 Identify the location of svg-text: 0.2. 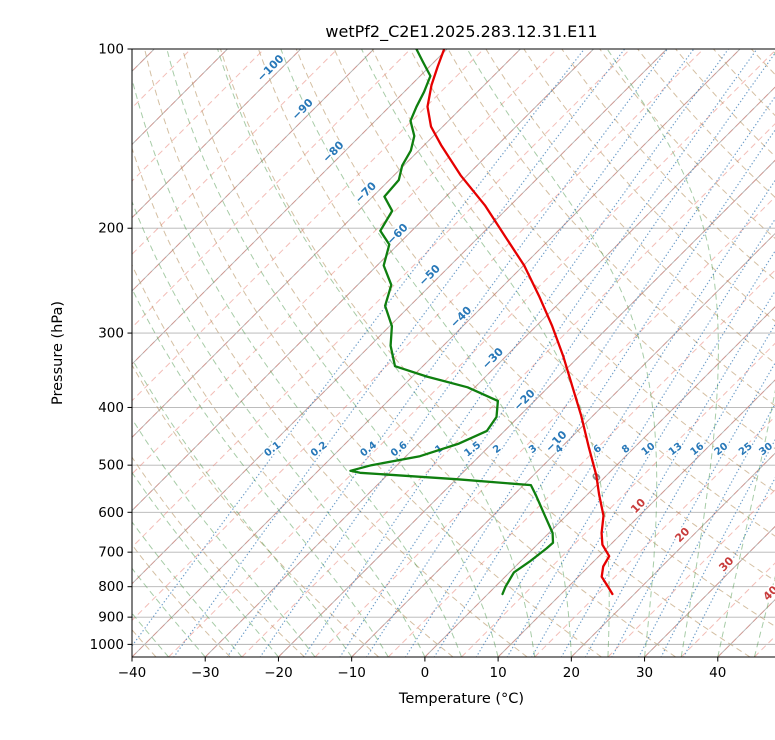
(319, 450).